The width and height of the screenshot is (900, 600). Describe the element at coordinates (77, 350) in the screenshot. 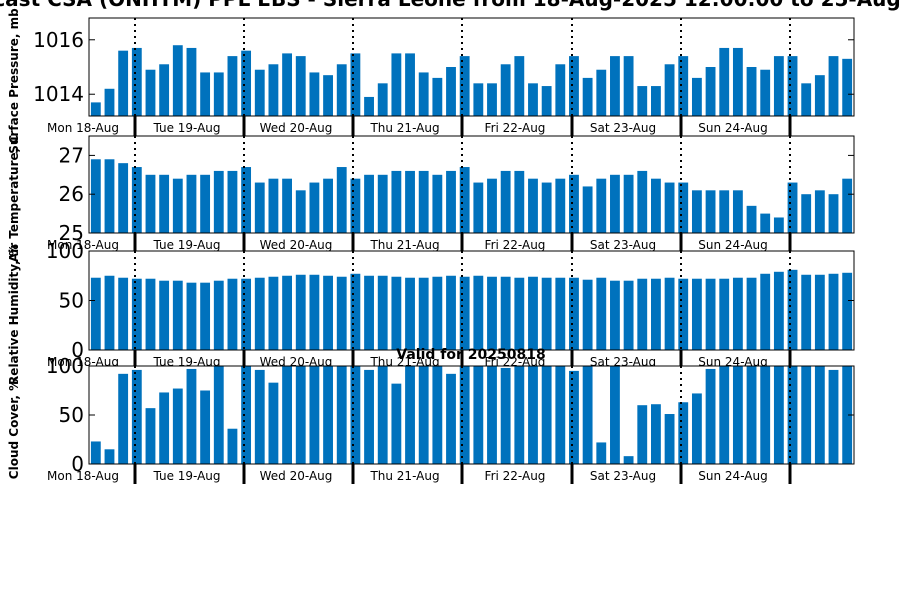

I see `y-tick-label: 0` at that location.